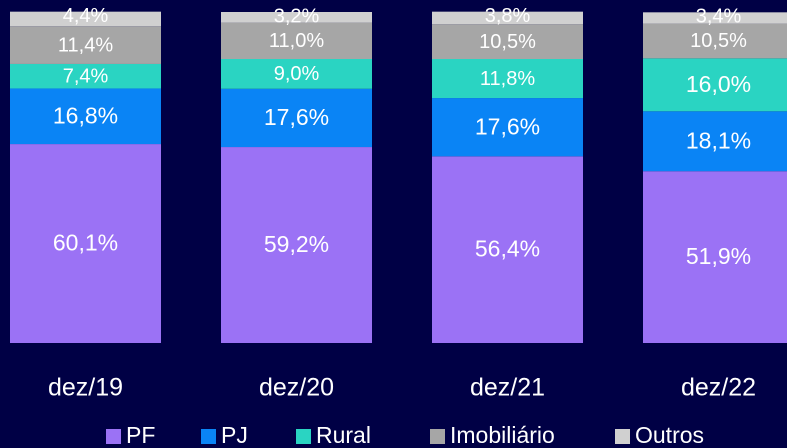 The image size is (787, 448). What do you see at coordinates (140, 435) in the screenshot?
I see `legend-label: PF` at bounding box center [140, 435].